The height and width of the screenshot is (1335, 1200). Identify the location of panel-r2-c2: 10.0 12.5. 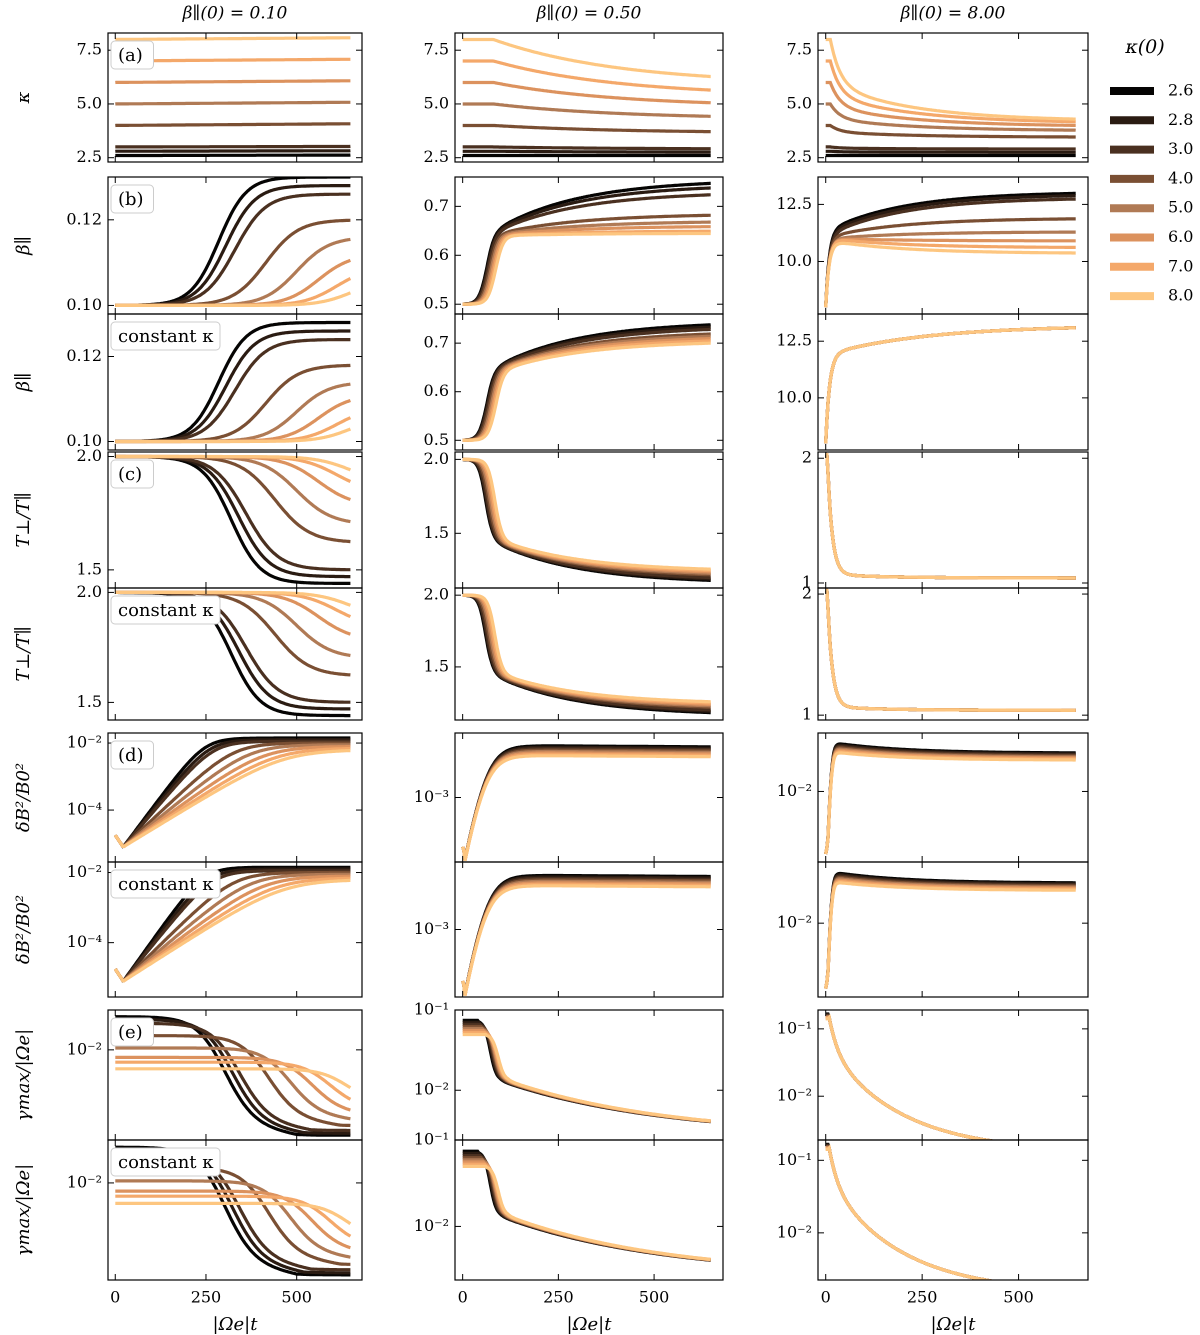
(932, 382).